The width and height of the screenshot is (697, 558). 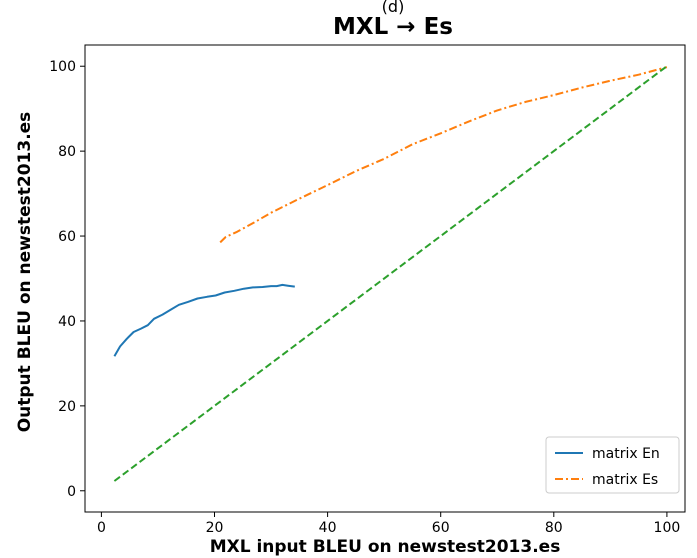 What do you see at coordinates (667, 528) in the screenshot?
I see `x-tick-label: 100` at bounding box center [667, 528].